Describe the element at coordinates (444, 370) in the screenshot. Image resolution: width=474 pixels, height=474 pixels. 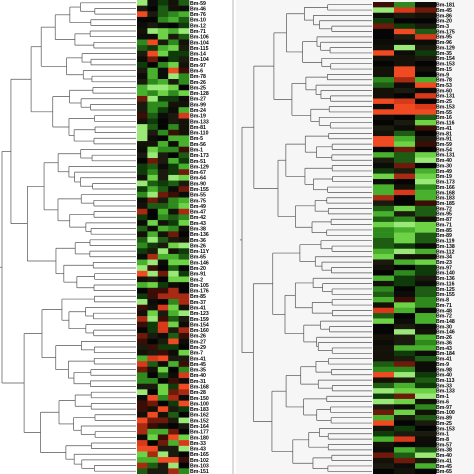
I see `right-row-label: Bm-98` at that location.